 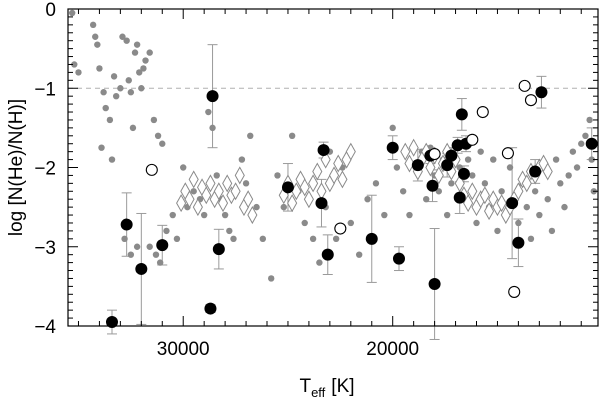 I want to click on x-tick-label: 30000, so click(x=183, y=349).